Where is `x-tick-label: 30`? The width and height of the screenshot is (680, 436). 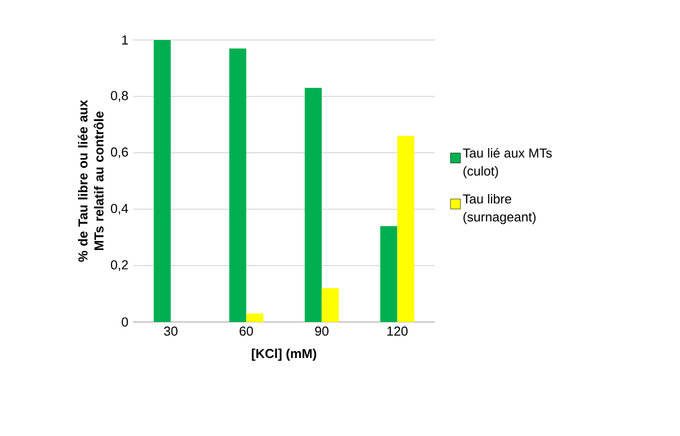 x-tick-label: 30 is located at coordinates (171, 331).